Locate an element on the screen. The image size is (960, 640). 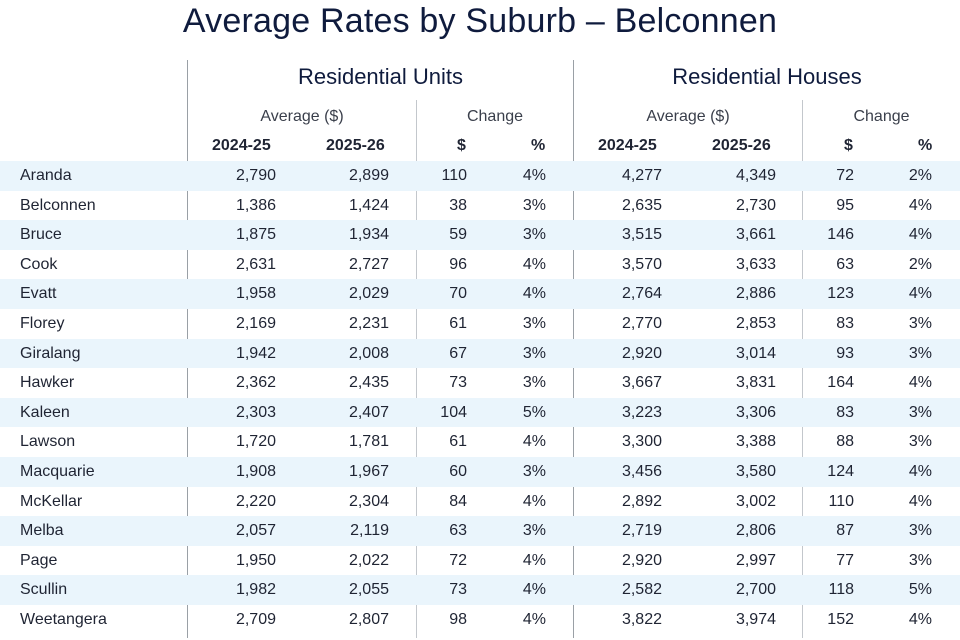
subheader-houses-change: Change is located at coordinates (881, 116).